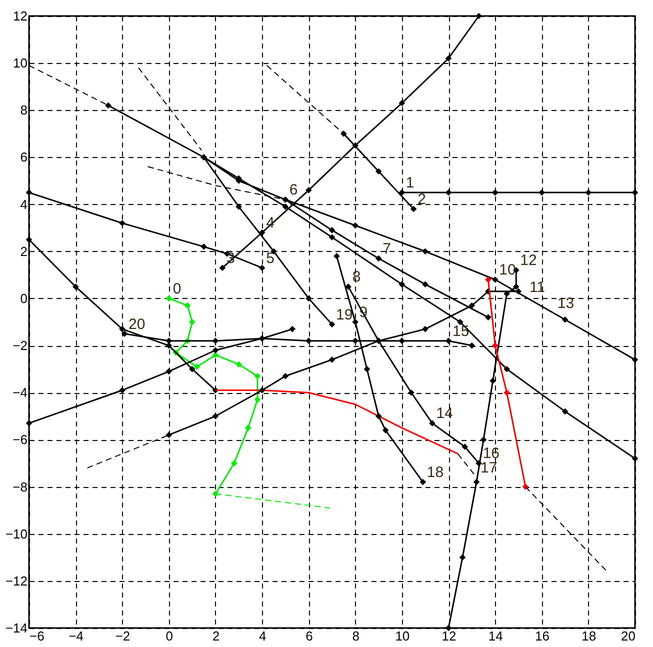 Image resolution: width=653 pixels, height=647 pixels. I want to click on y-tick-label: 2, so click(24, 251).